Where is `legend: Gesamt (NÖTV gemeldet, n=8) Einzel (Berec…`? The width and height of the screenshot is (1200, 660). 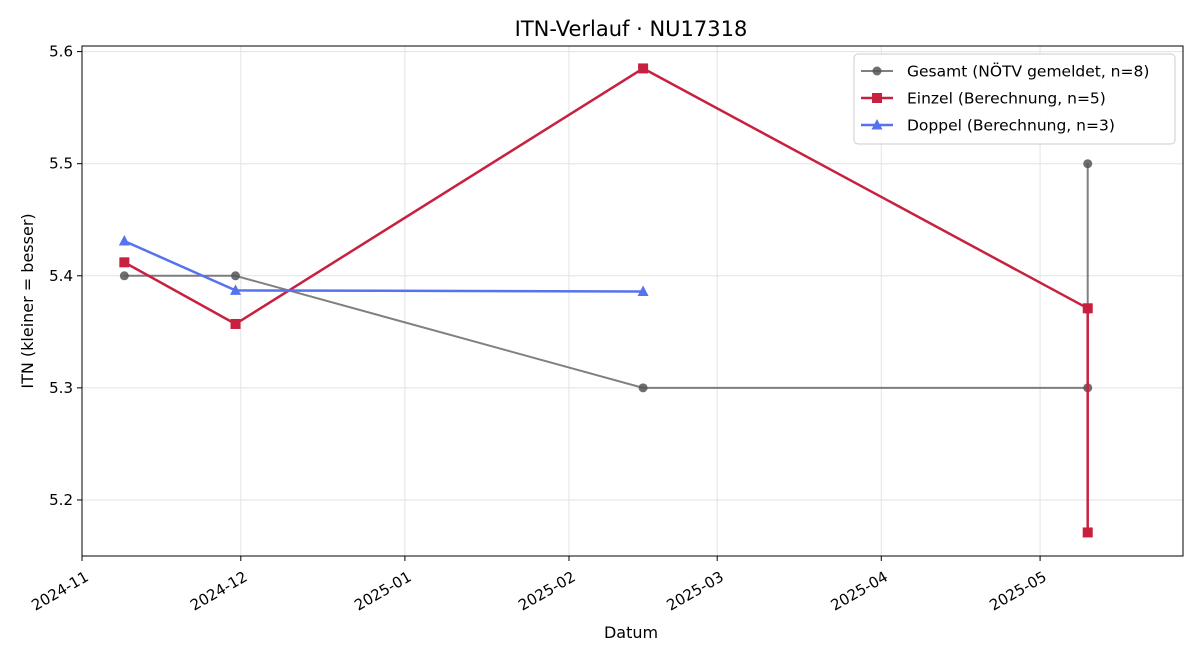 legend: Gesamt (NÖTV gemeldet, n=8) Einzel (Berec… is located at coordinates (1014, 99).